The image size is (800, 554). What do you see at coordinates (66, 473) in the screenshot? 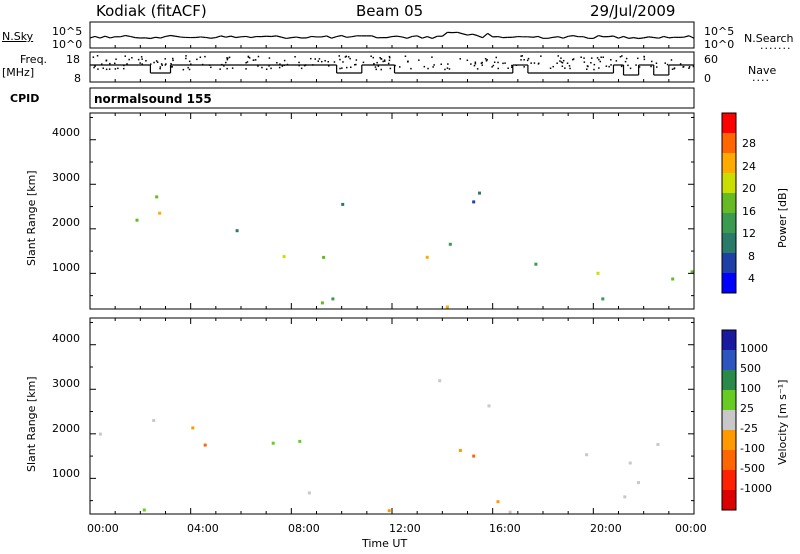
I see `vel-ytick-1000: 1000` at bounding box center [66, 473].